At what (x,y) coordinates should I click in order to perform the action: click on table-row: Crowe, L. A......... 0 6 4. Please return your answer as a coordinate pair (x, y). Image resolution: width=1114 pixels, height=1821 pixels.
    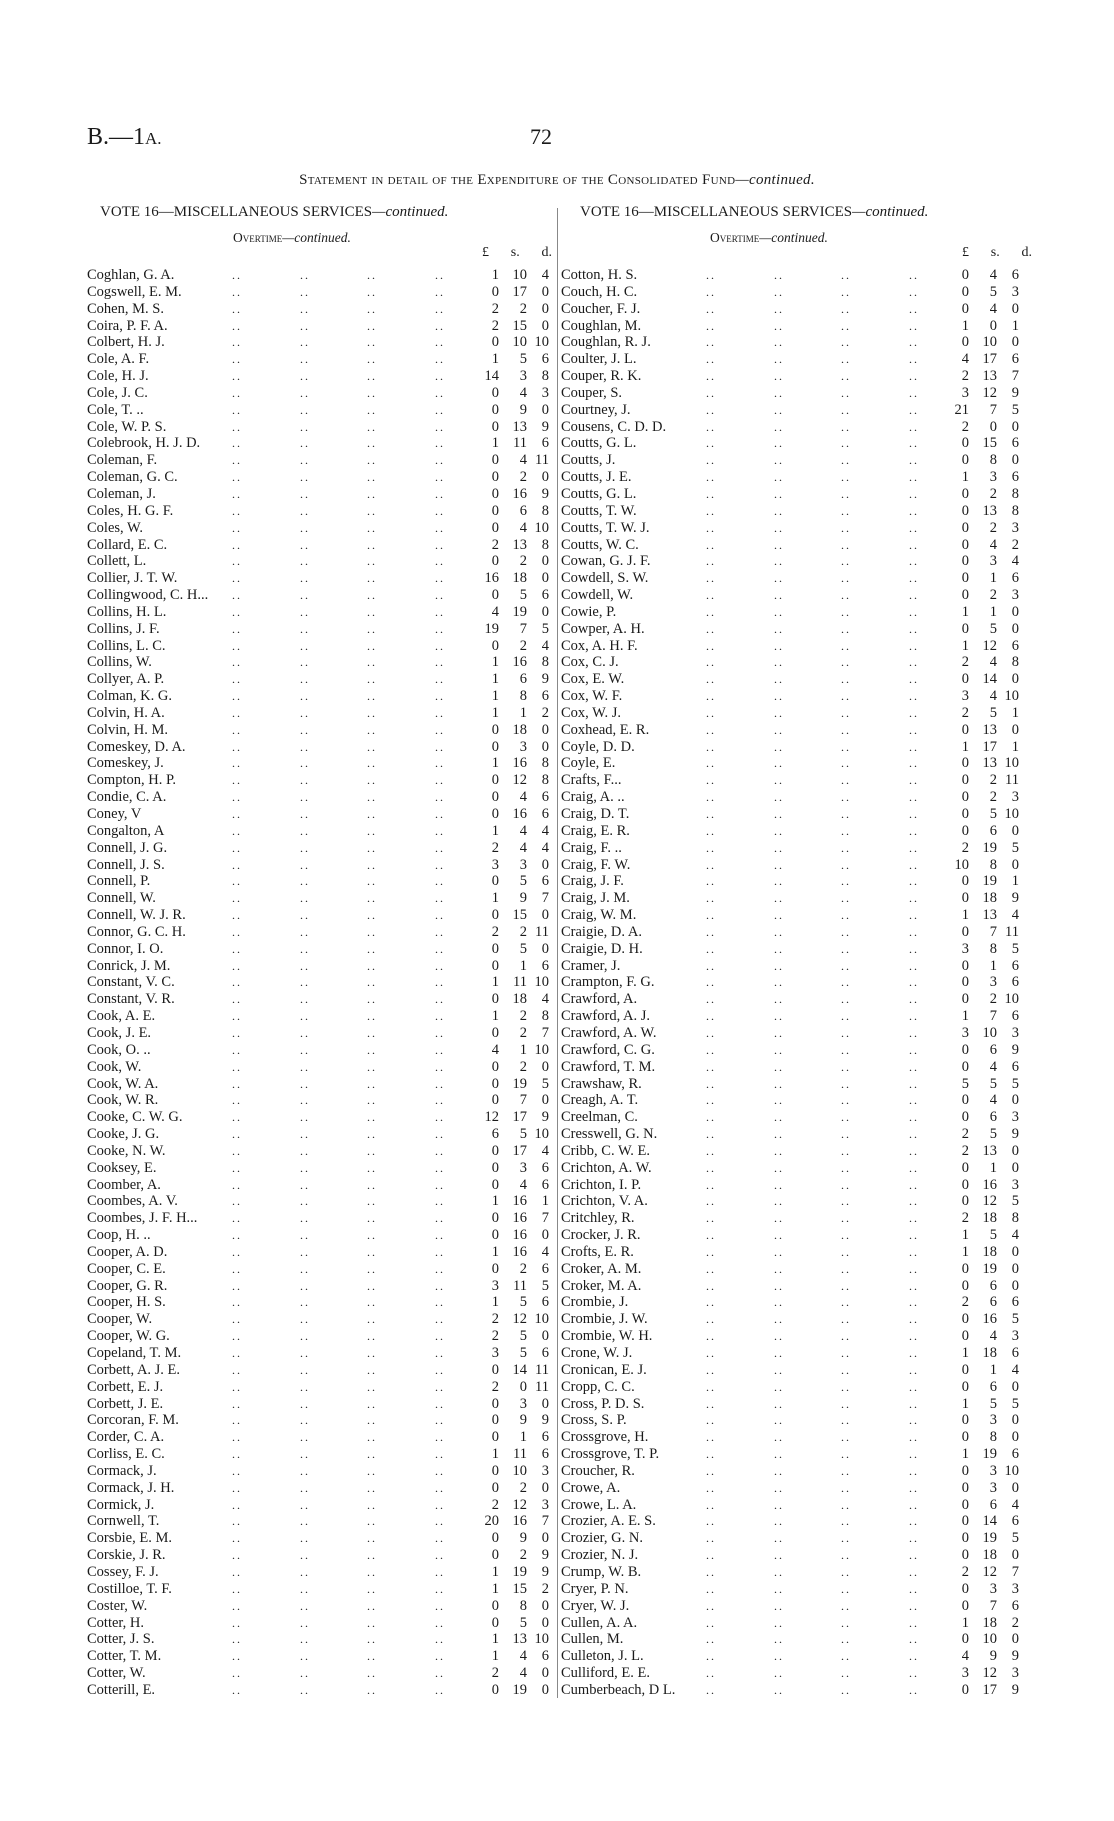
    Looking at the image, I should click on (790, 1505).